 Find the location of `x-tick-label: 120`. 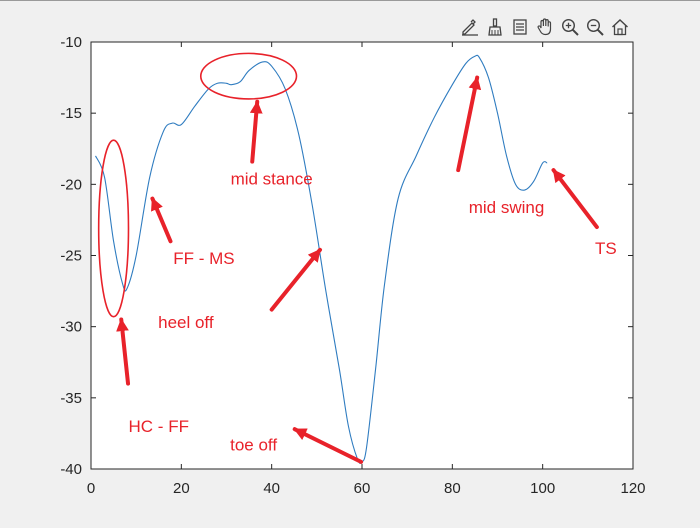

x-tick-label: 120 is located at coordinates (632, 488).